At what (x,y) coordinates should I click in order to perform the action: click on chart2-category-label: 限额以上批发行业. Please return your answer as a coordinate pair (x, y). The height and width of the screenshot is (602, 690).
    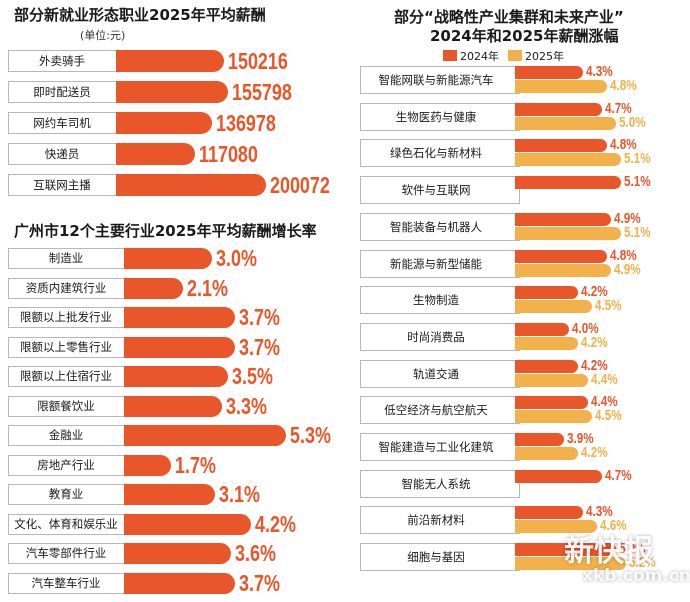
    Looking at the image, I should click on (66, 317).